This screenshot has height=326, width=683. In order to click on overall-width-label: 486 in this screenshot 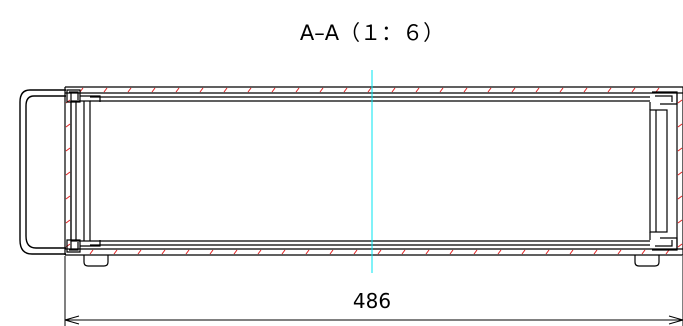, I will do `click(372, 301)`.